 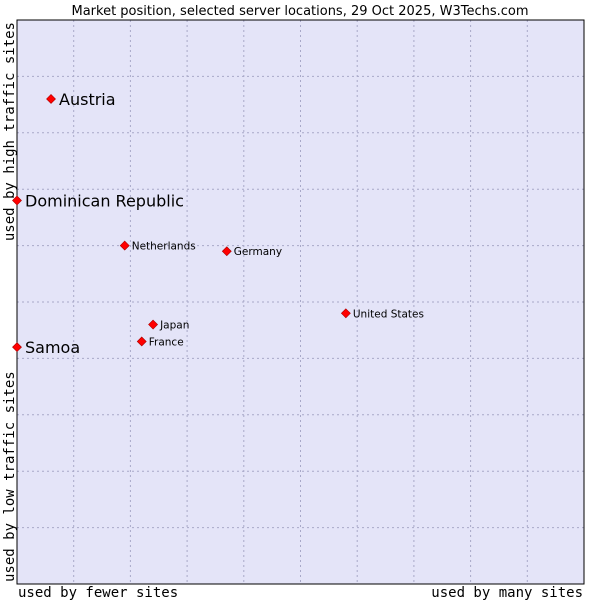 I want to click on y-axis-label-bottom: used by low traffic sites, so click(x=10, y=476).